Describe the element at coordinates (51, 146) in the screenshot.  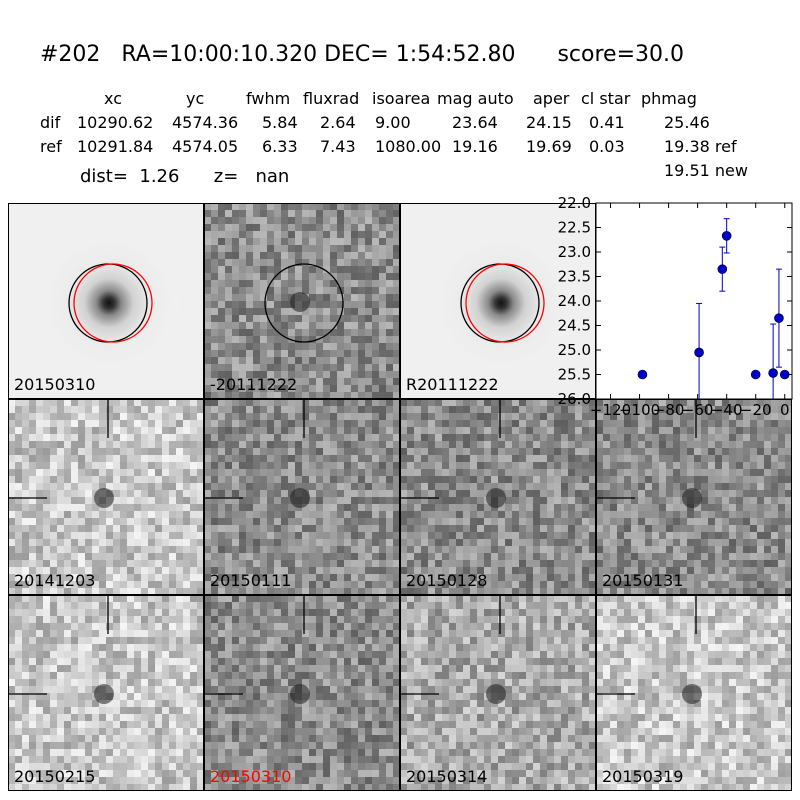
I see `row-label: ref` at that location.